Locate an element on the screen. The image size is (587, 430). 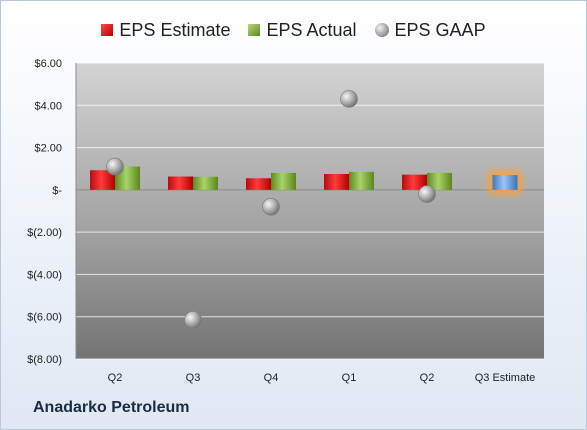
company-name: Anadarko Petroleum is located at coordinates (111, 407).